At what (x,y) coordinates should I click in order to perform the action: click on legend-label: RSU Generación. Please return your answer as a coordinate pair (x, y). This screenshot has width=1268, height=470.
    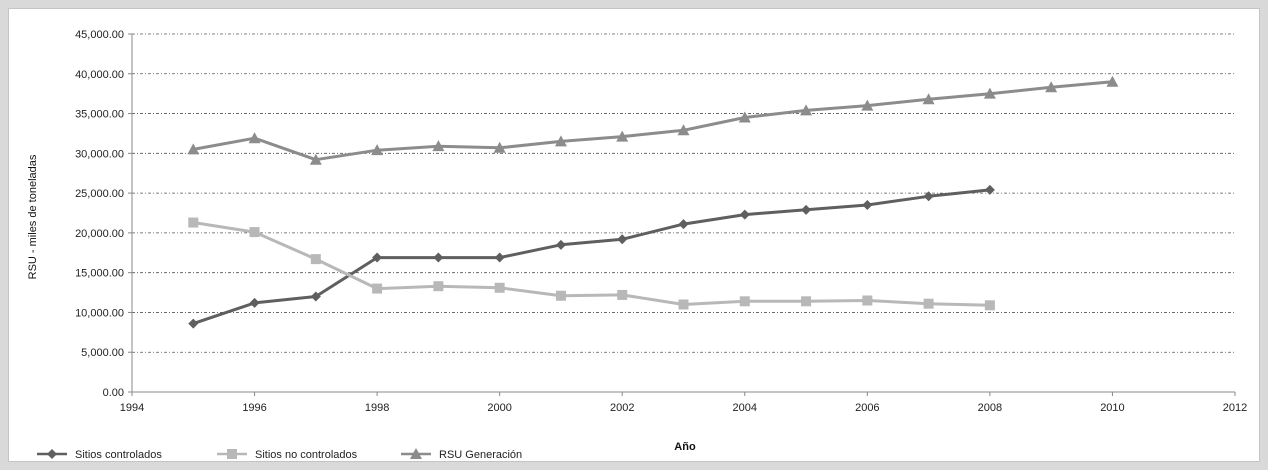
    Looking at the image, I should click on (480, 455).